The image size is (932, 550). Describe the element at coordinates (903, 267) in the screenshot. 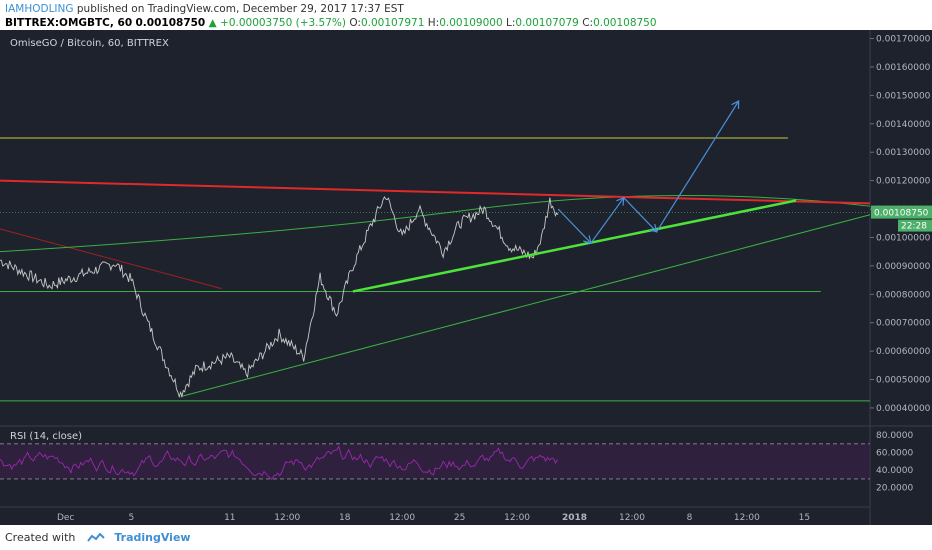

I see `price-tick-label: 0.00090000` at that location.